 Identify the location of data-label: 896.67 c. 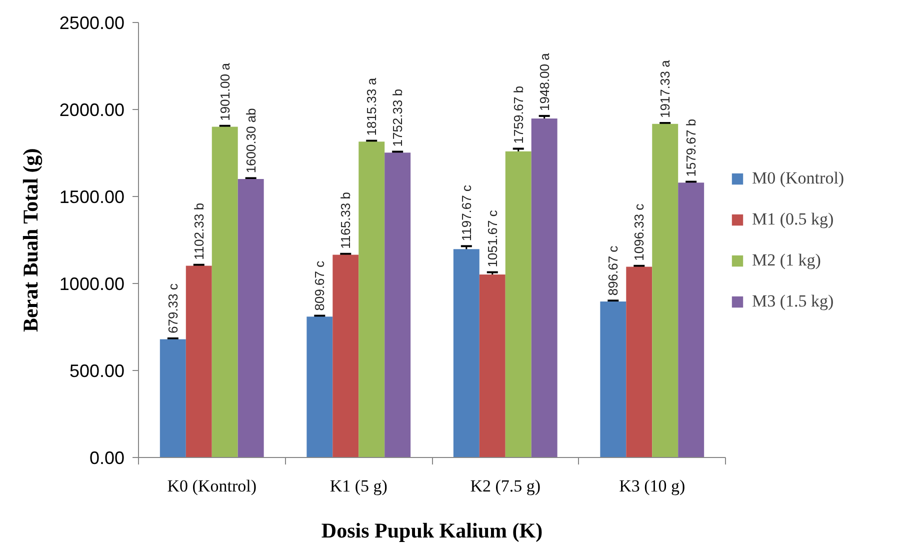
(613, 270).